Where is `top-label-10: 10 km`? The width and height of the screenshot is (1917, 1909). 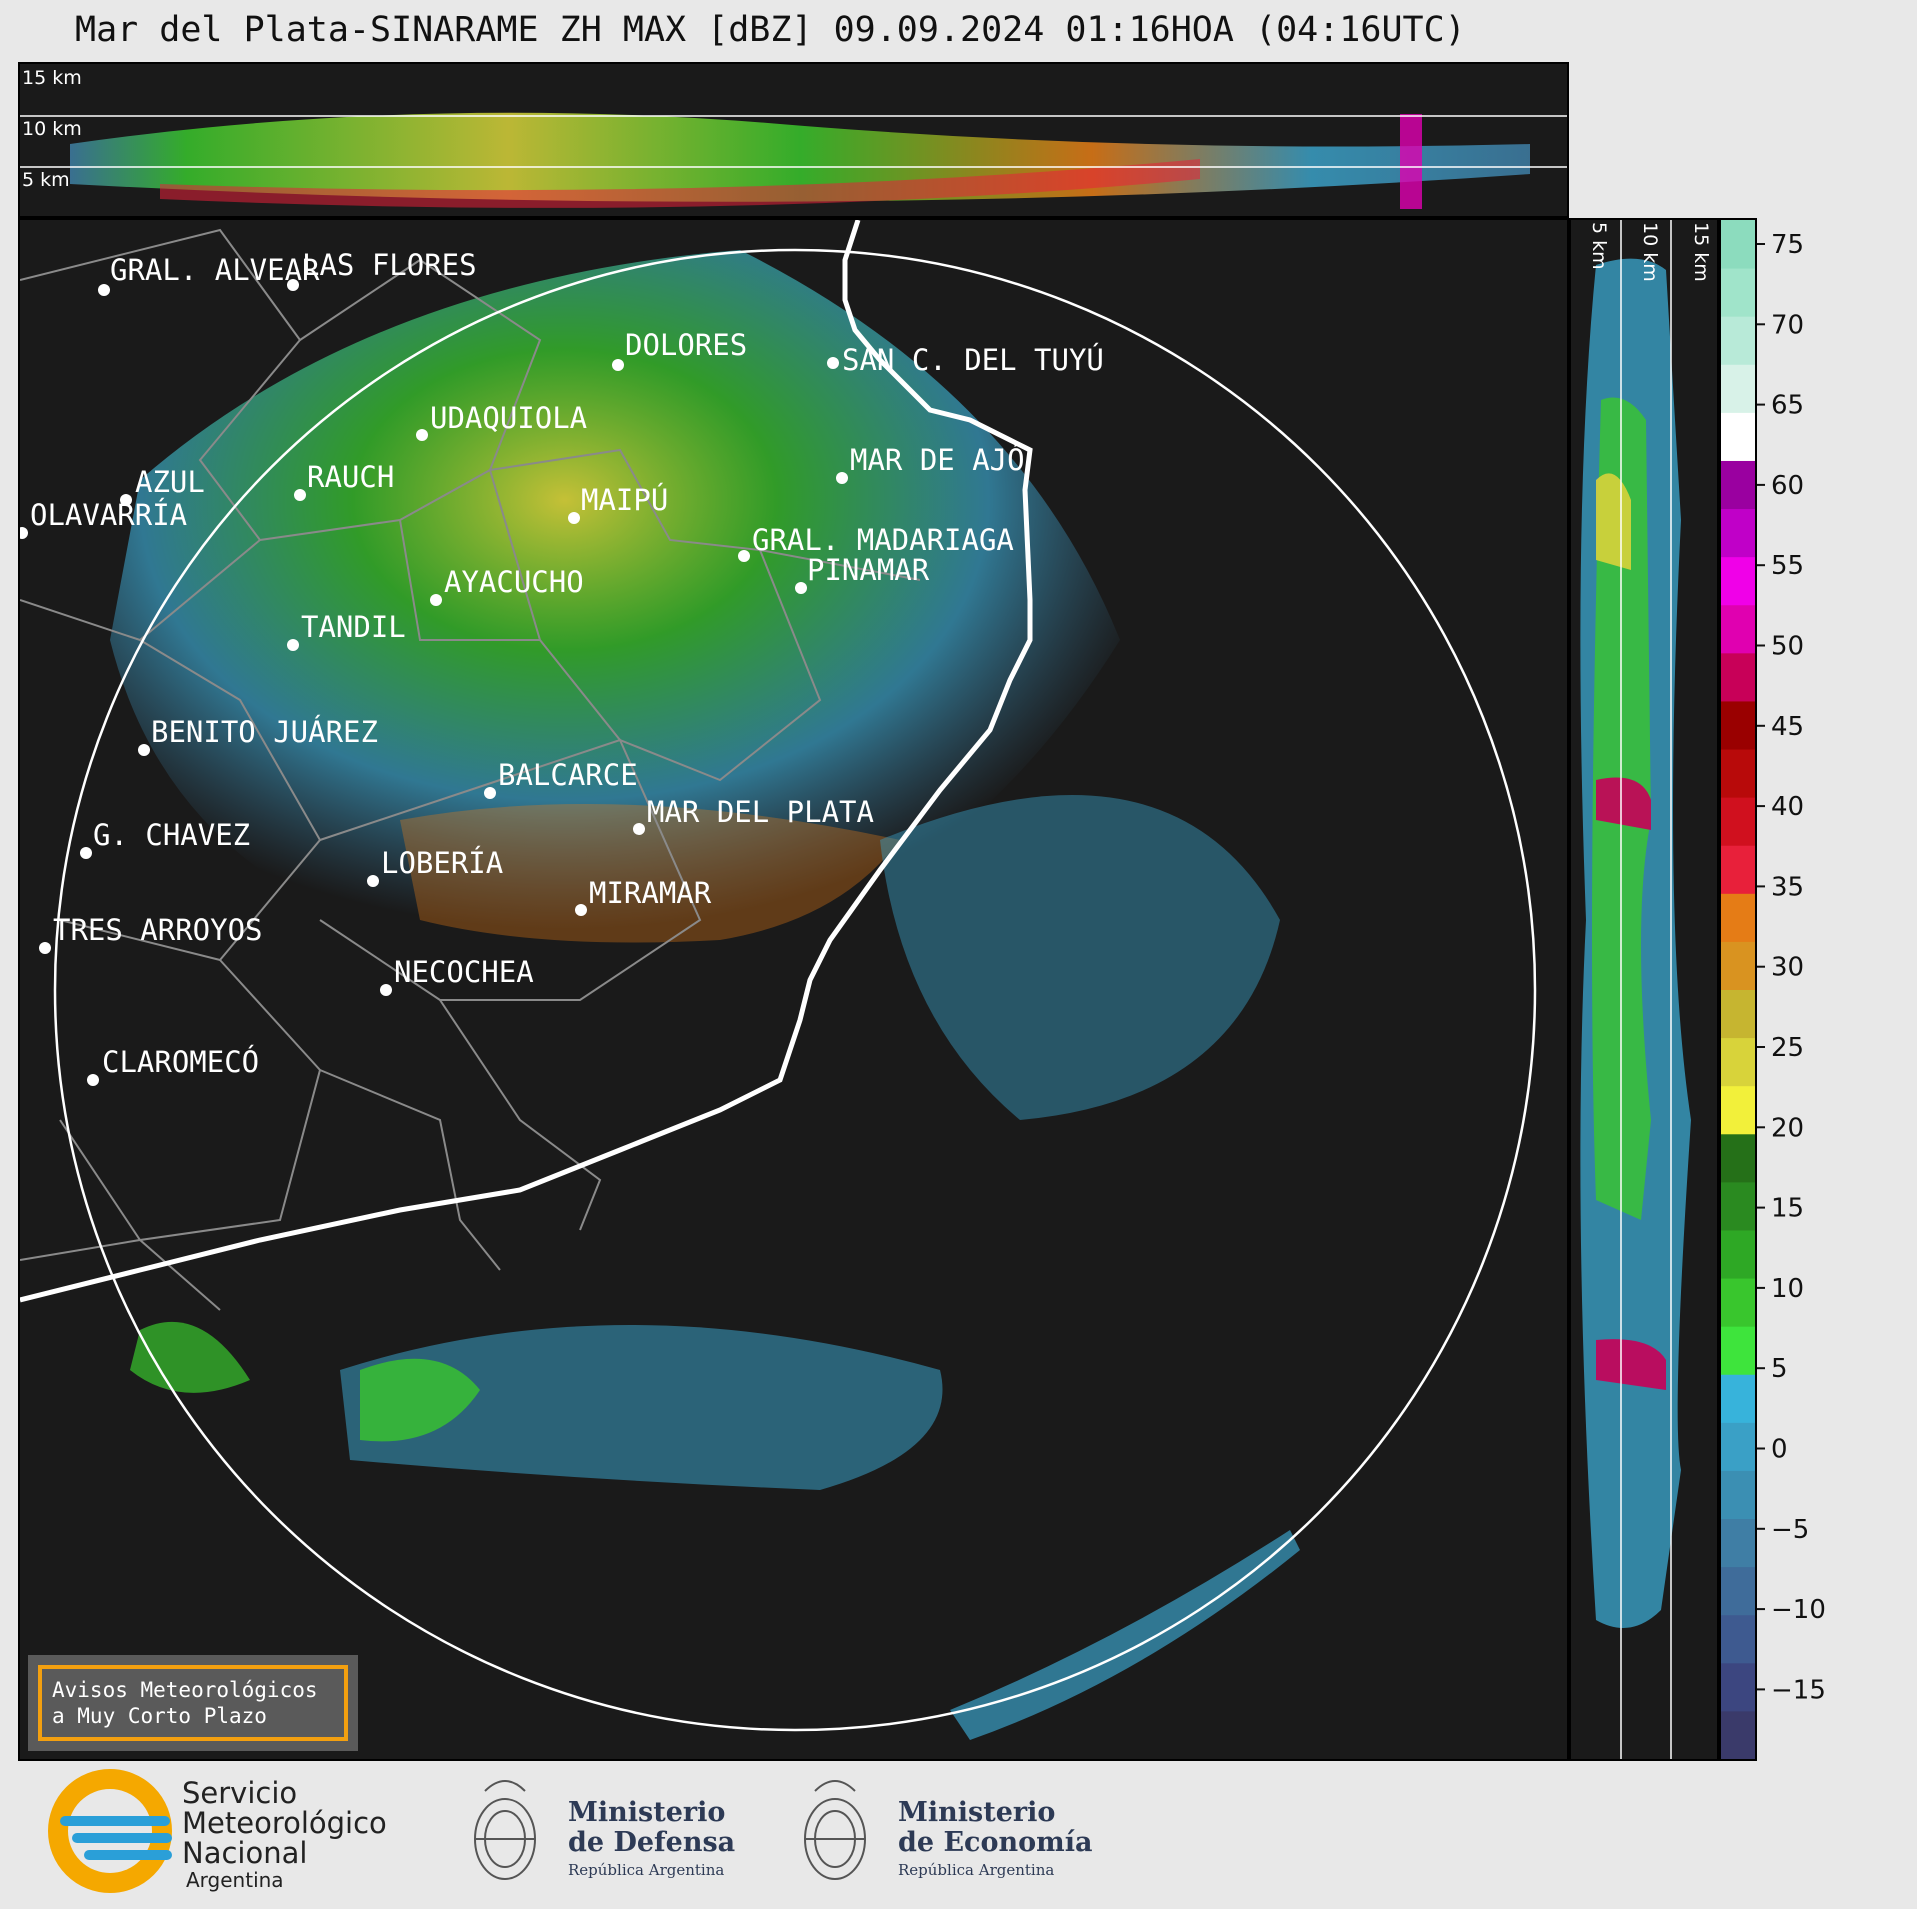
top-label-10: 10 km is located at coordinates (52, 129).